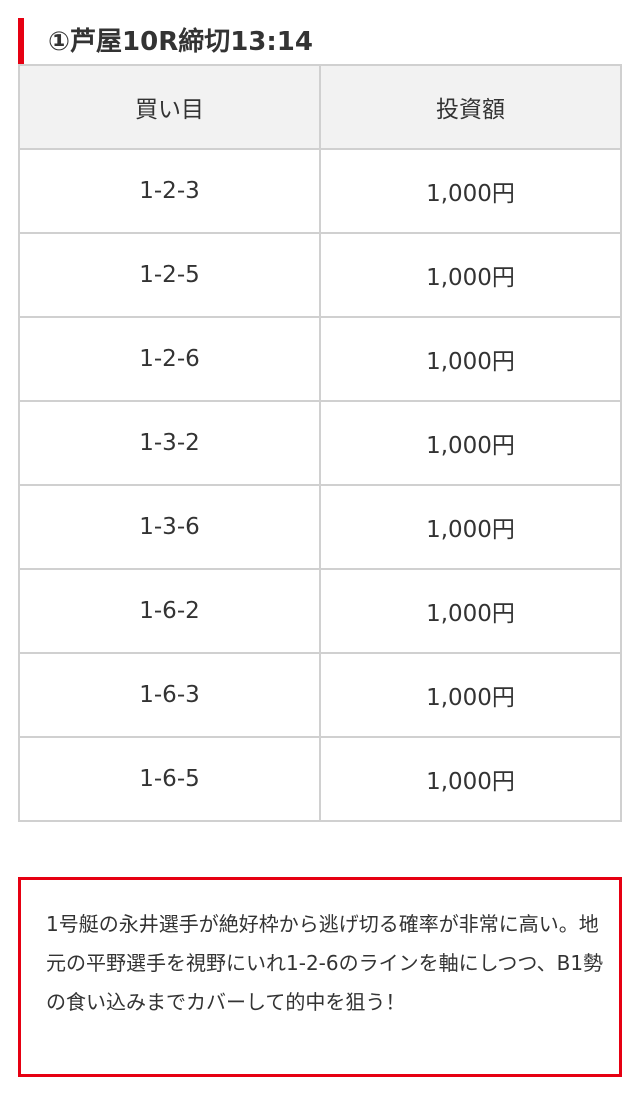 This screenshot has width=640, height=1097. Describe the element at coordinates (169, 527) in the screenshot. I see `bet-combination: 1-3-6` at that location.